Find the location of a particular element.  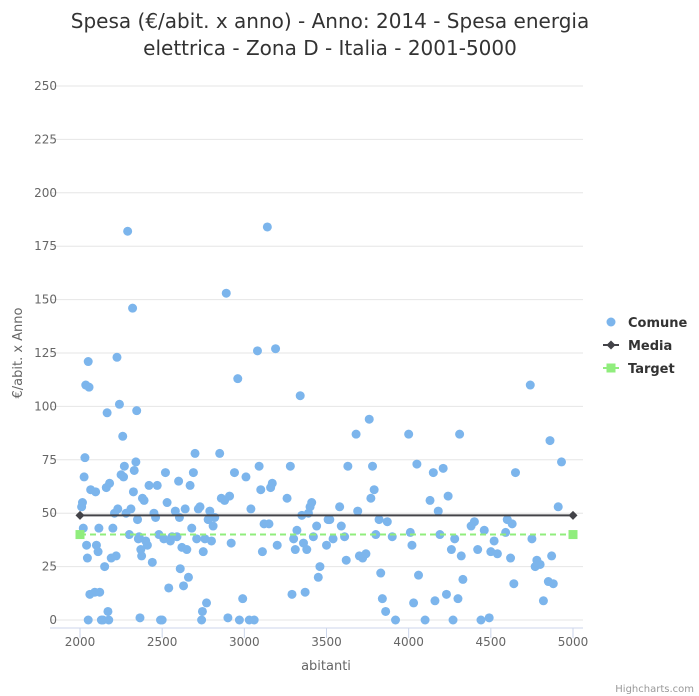

y-tick-label: 200 is located at coordinates (45, 193).